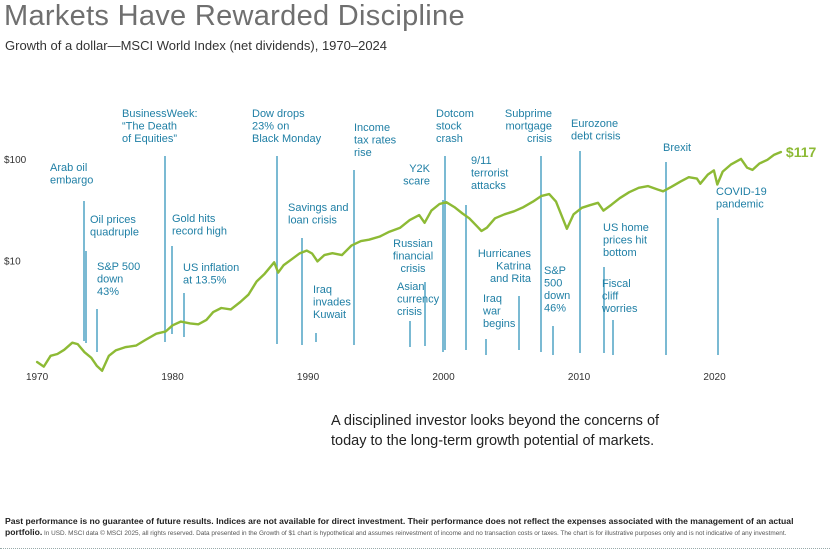 This screenshot has width=830, height=551. Describe the element at coordinates (488, 186) in the screenshot. I see `event-label-line: attacks` at that location.